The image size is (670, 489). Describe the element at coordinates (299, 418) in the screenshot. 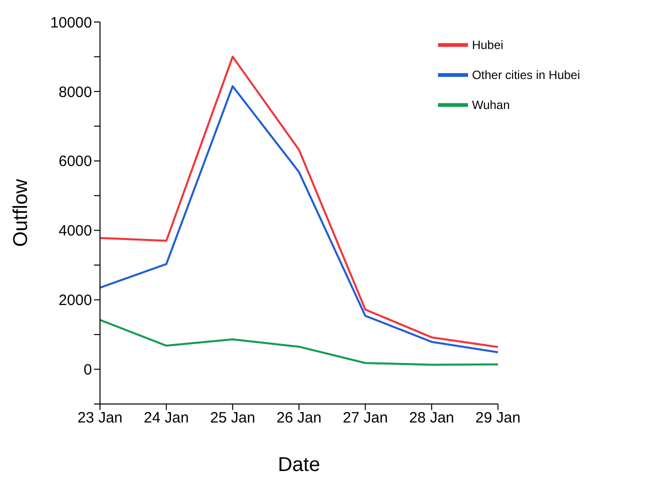

I see `x-tick-label: 26 Jan` at that location.